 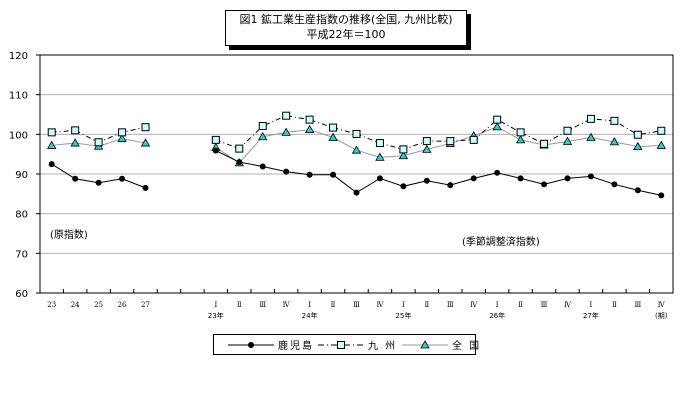 I want to click on y-axis-ticks: 60 70 80 90 100 110 120, so click(x=24, y=175).